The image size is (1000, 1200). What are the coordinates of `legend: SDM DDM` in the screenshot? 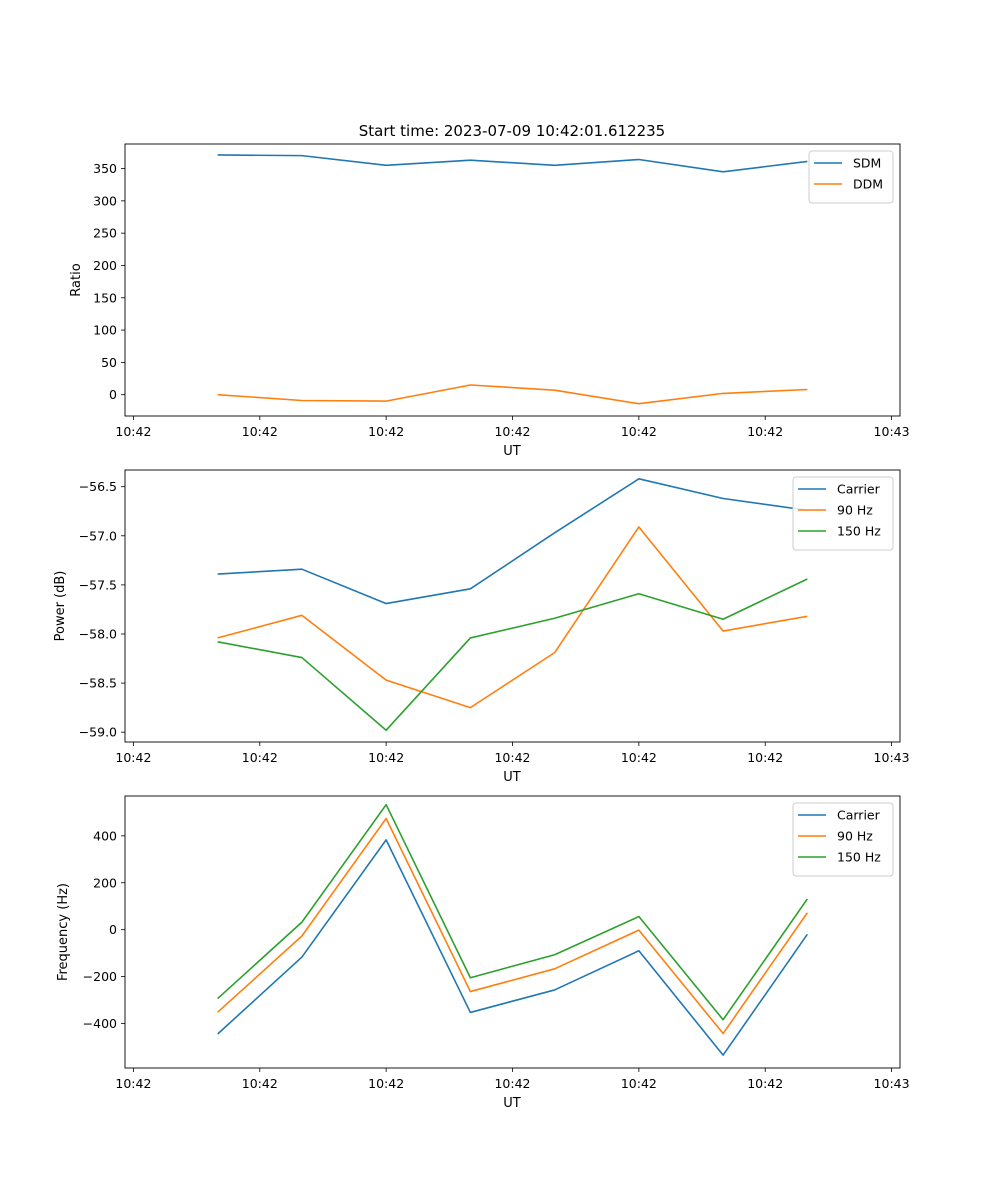 It's located at (851, 177).